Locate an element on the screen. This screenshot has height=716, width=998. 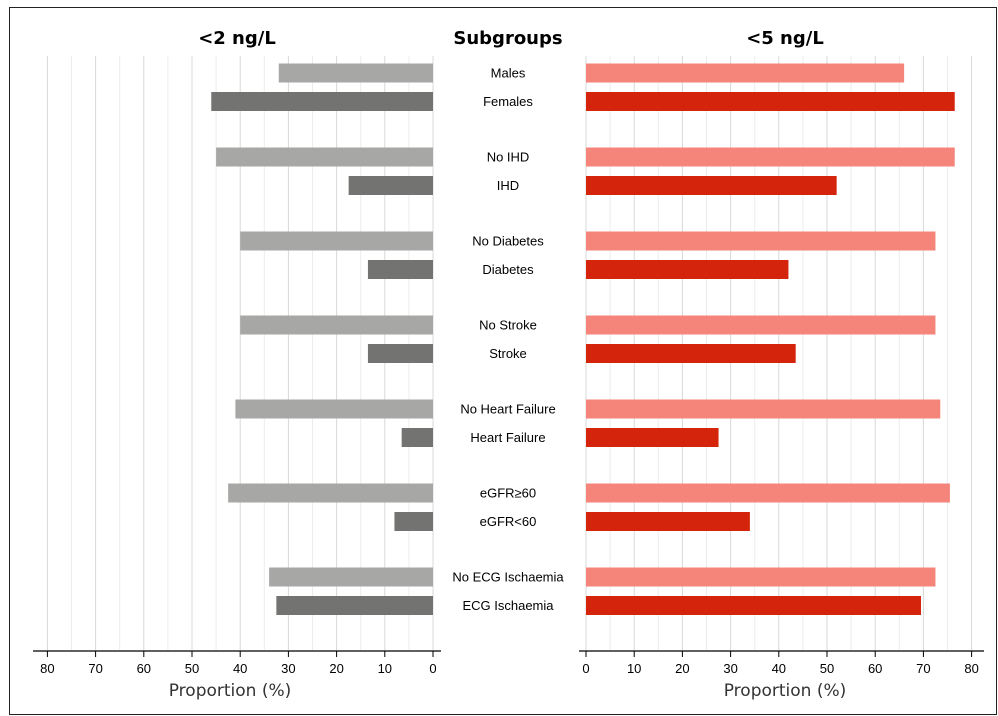
category-label-no-diabetes: No Diabetes is located at coordinates (508, 241).